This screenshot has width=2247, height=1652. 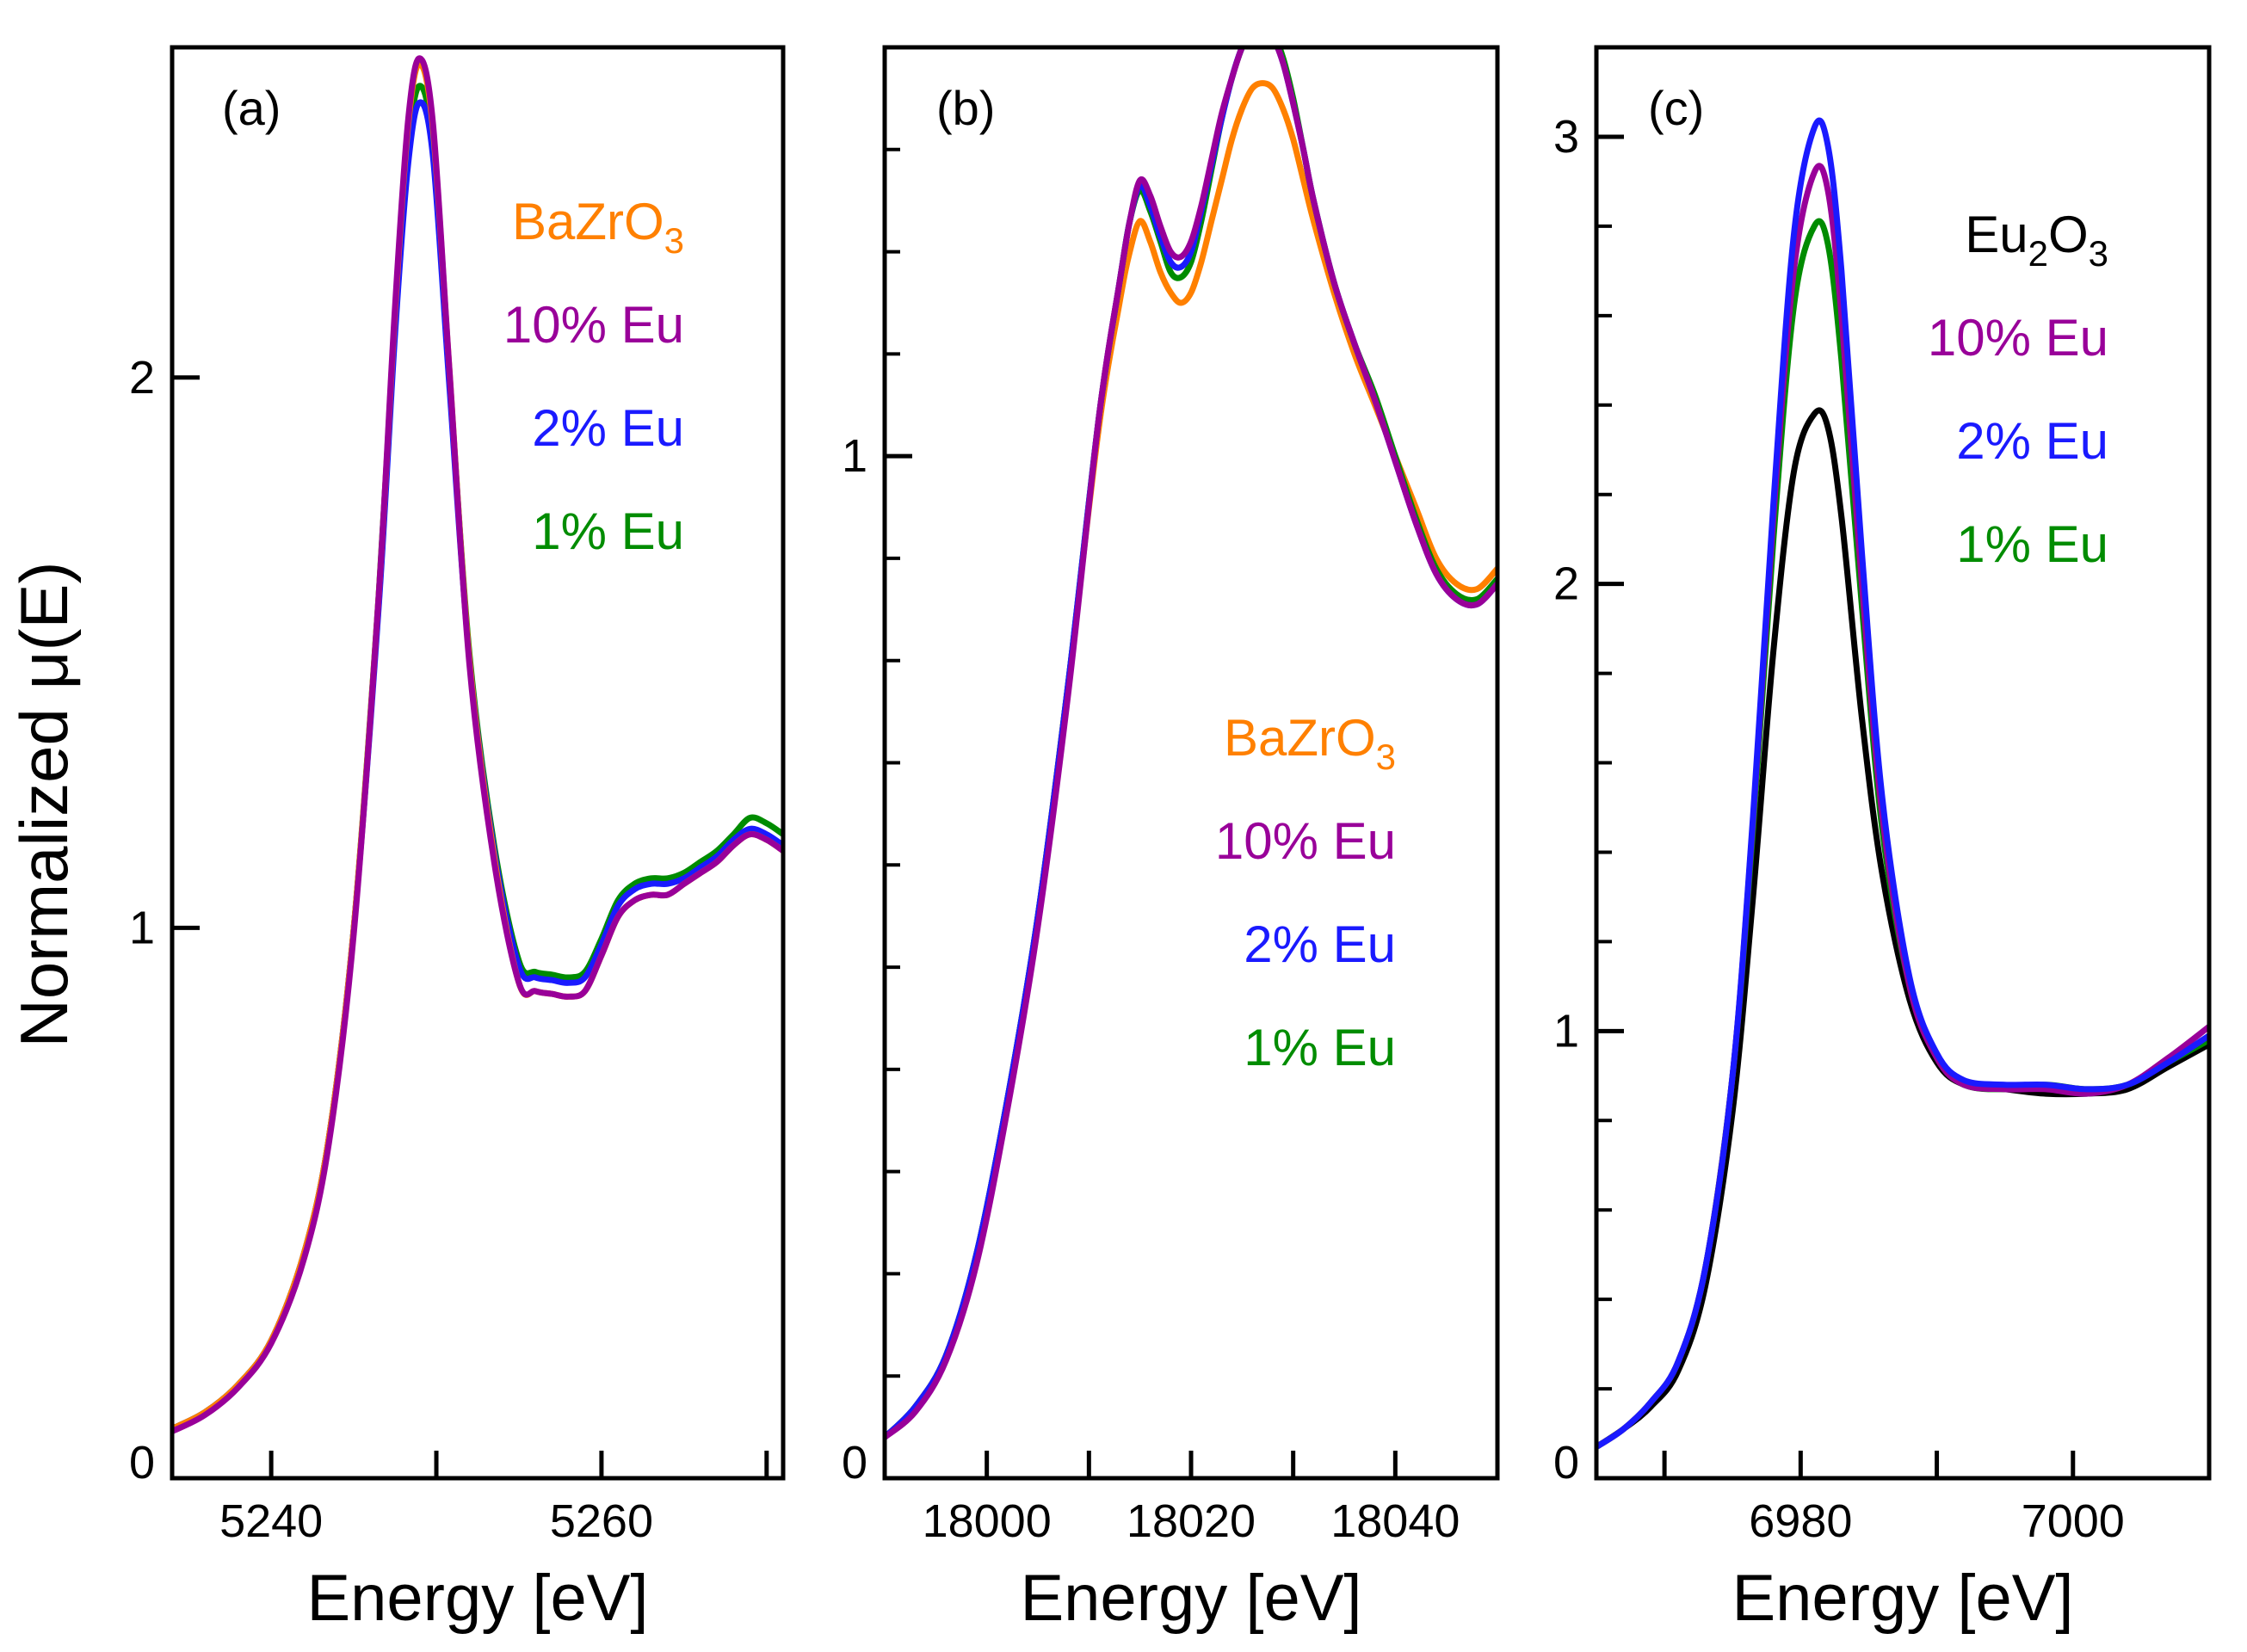 What do you see at coordinates (1800, 1521) in the screenshot?
I see `x-tick-label: 6980` at bounding box center [1800, 1521].